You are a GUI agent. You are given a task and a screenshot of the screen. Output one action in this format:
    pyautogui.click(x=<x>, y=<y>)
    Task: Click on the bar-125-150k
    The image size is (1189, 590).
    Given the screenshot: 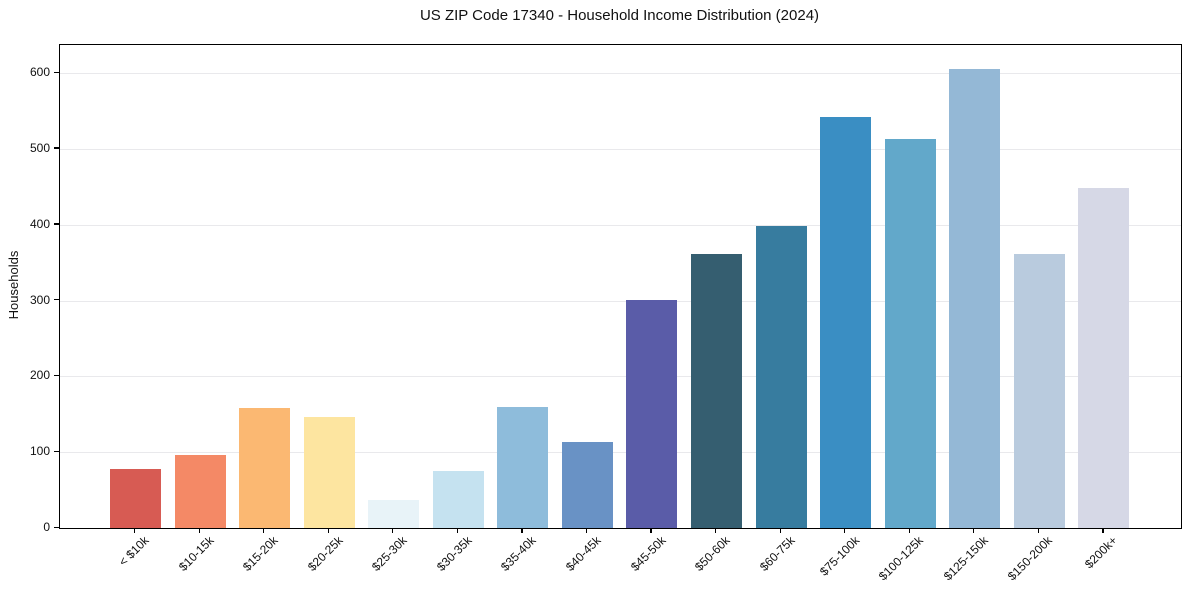 What is the action you would take?
    pyautogui.click(x=975, y=298)
    